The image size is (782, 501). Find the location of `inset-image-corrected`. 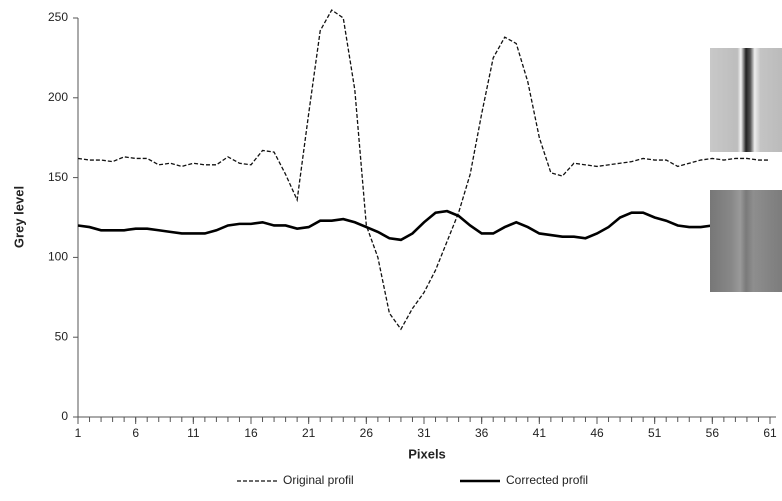

inset-image-corrected is located at coordinates (746, 241).